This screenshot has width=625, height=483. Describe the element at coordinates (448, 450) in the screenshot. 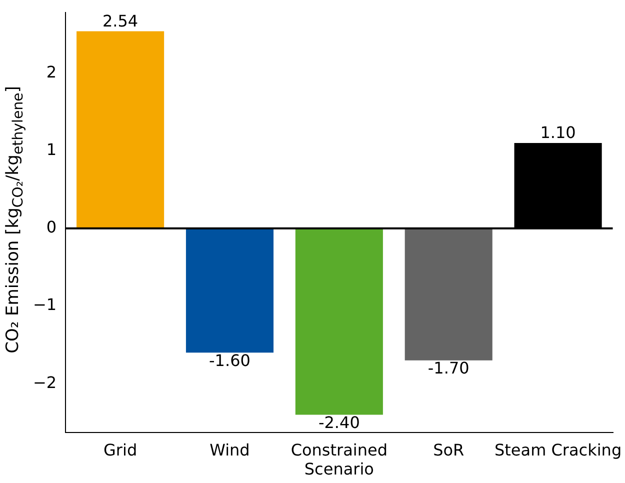

I see `x-tick-label: SoR` at that location.